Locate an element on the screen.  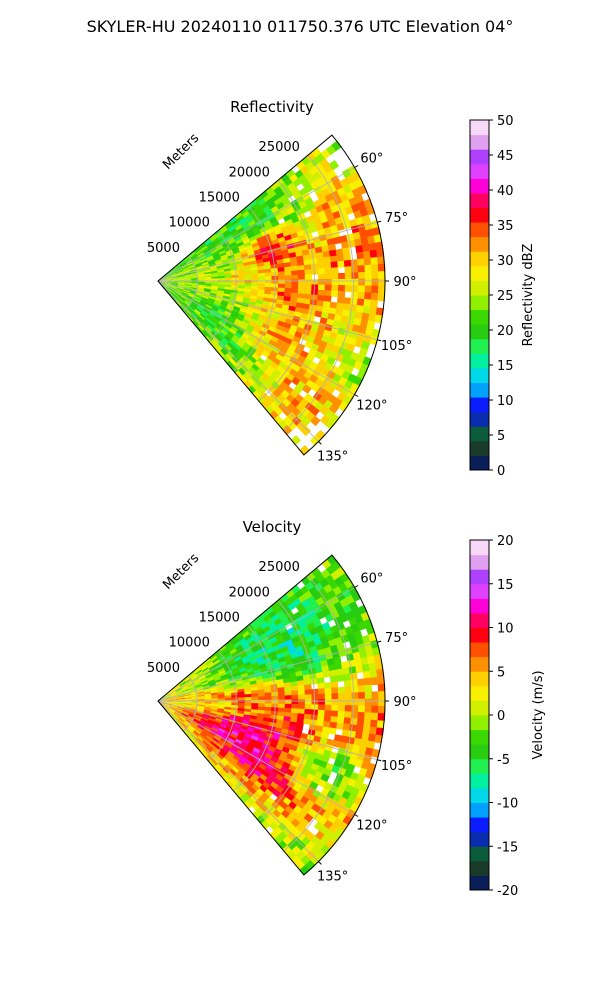
colorbar-tick-label: -15 is located at coordinates (507, 847).